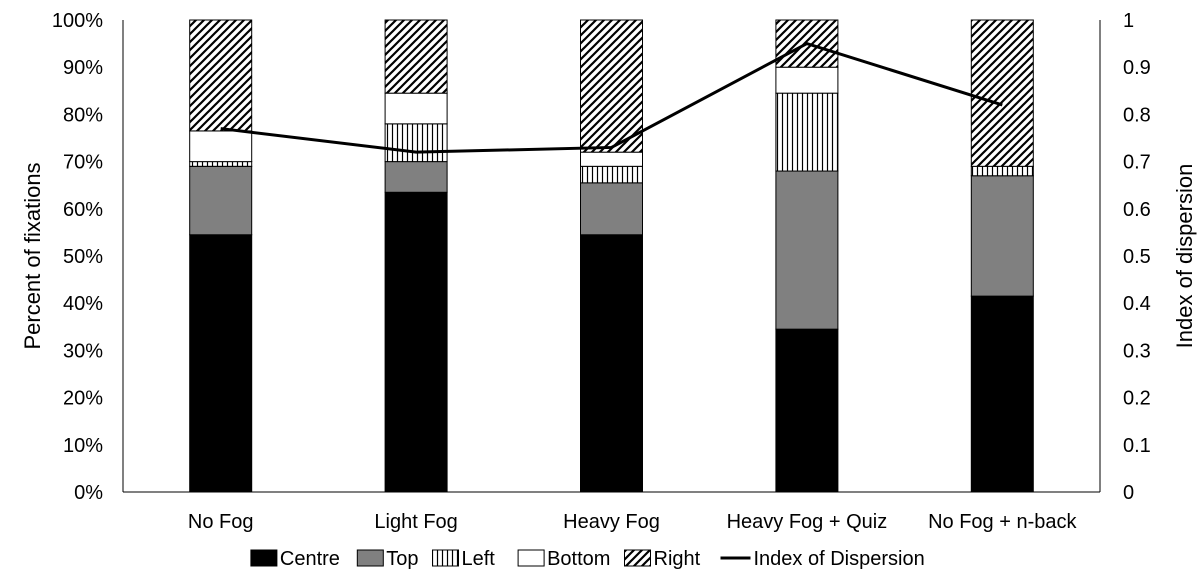 The image size is (1203, 579). Describe the element at coordinates (1002, 394) in the screenshot. I see `bar-no-fog-n-back-centre` at that location.